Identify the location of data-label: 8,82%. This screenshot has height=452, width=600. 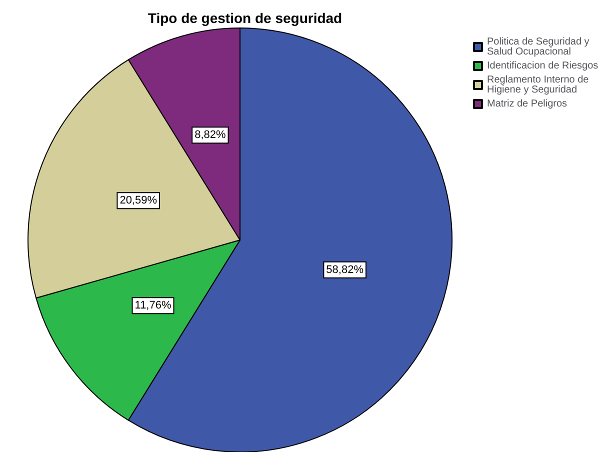
(210, 135).